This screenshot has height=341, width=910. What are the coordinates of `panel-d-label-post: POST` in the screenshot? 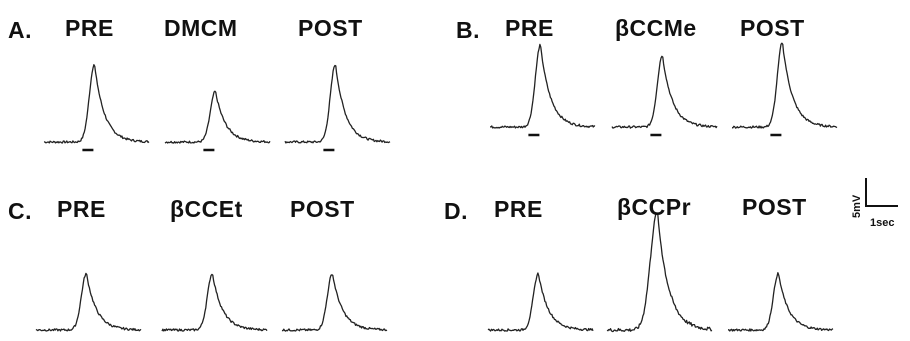 It's located at (774, 207).